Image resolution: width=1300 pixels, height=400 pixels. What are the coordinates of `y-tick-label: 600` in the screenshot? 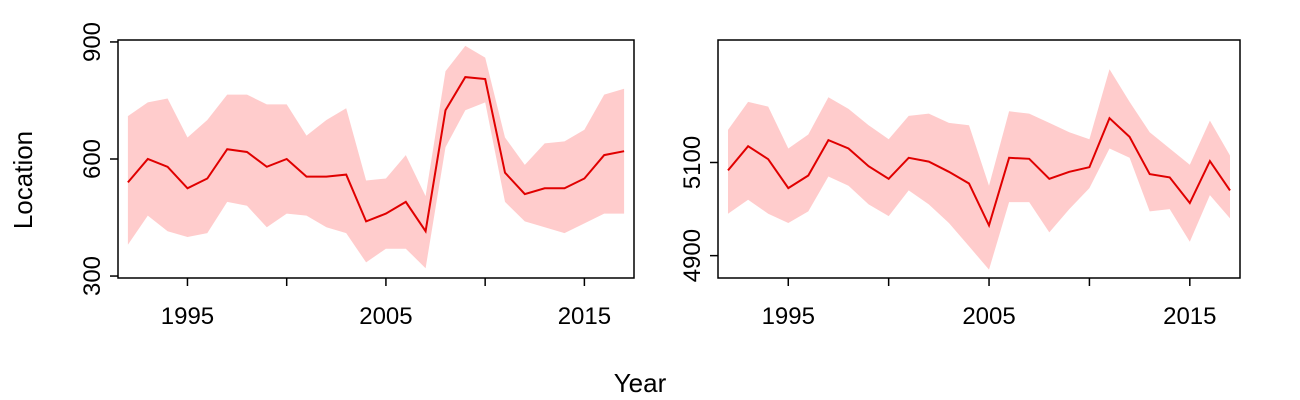 It's located at (92, 159).